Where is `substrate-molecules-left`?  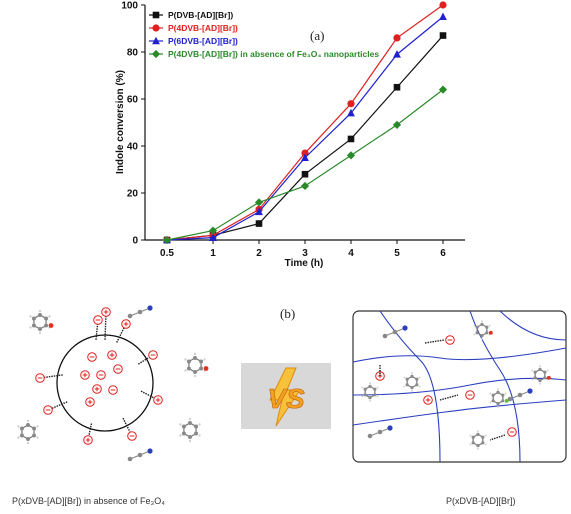 substrate-molecules-left is located at coordinates (113, 383).